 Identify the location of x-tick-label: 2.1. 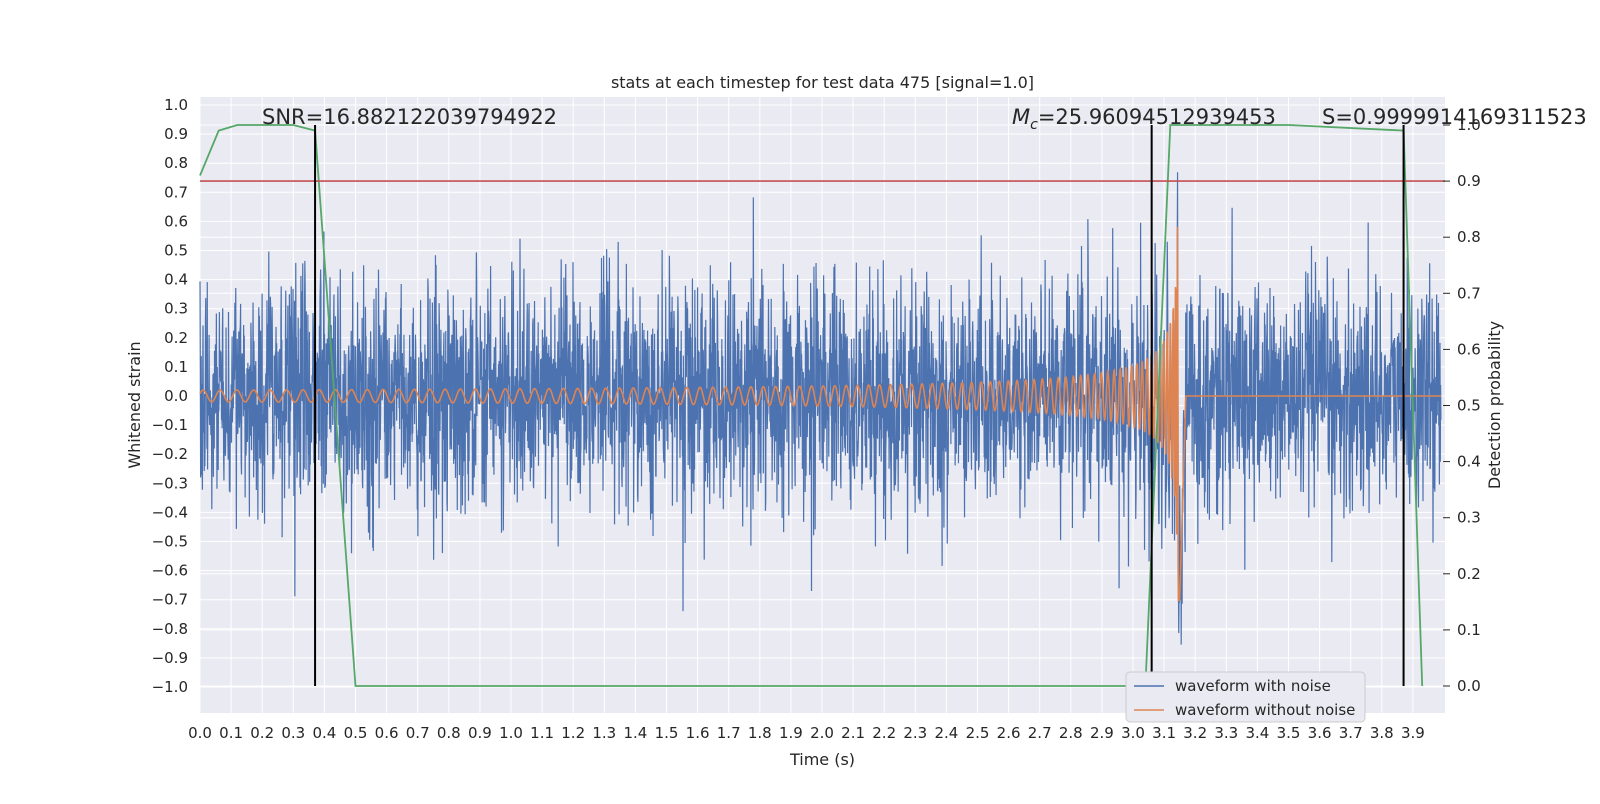
(853, 733).